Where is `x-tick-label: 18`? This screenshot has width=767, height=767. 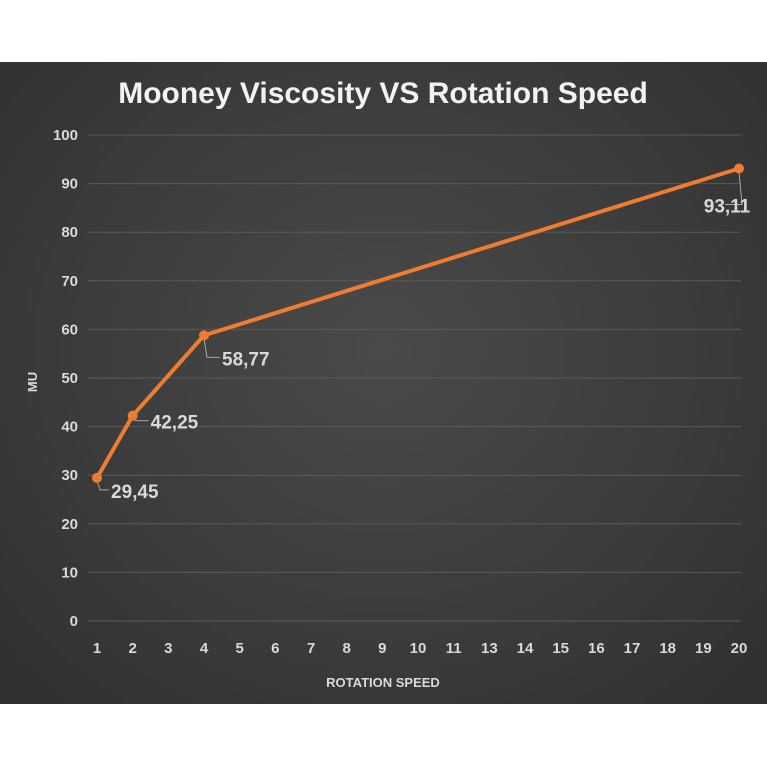
x-tick-label: 18 is located at coordinates (667, 648).